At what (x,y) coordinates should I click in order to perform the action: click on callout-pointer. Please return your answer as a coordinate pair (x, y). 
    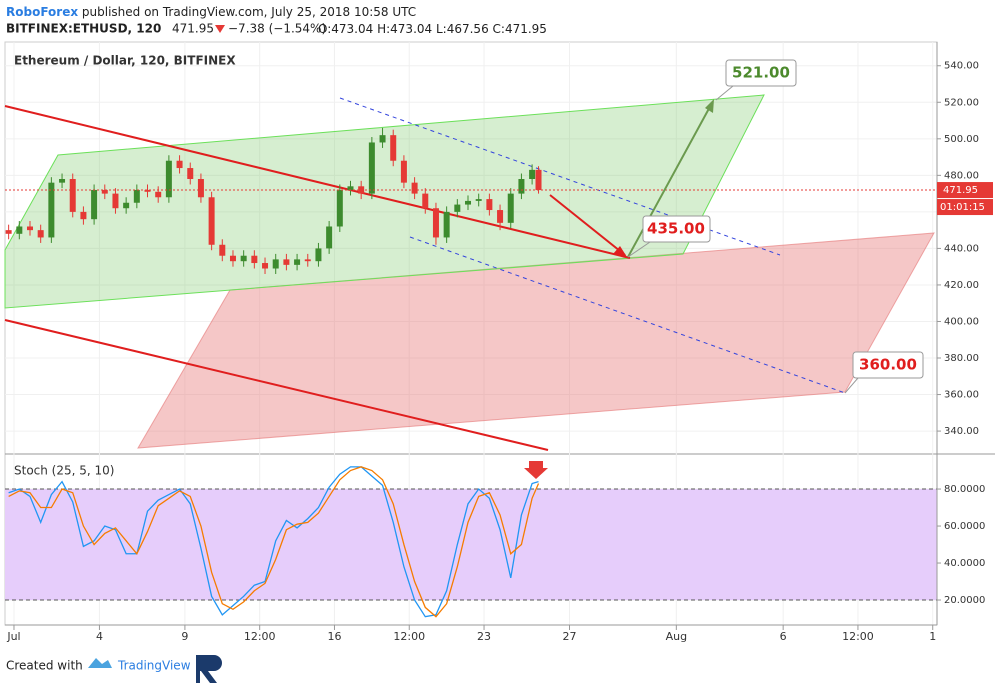
    Looking at the image, I should click on (743, 239).